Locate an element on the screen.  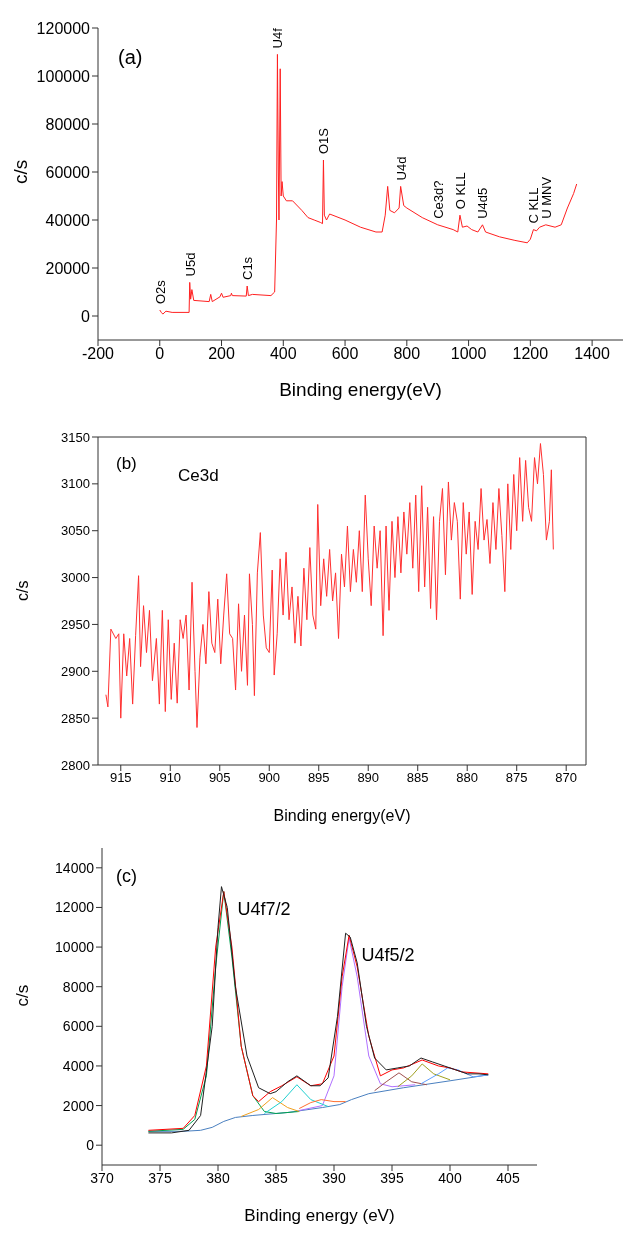
y-tick-label: 3100 is located at coordinates (75, 484).